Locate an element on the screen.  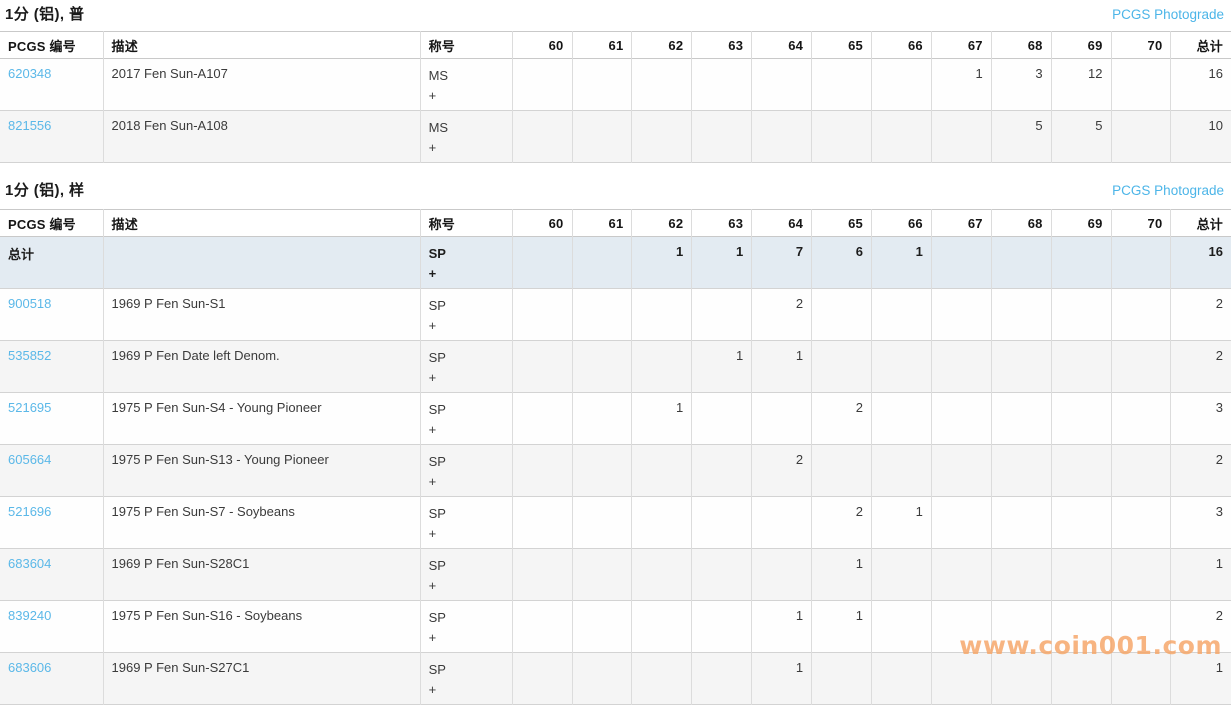
col-header-grade-69: 69 is located at coordinates (1081, 45).